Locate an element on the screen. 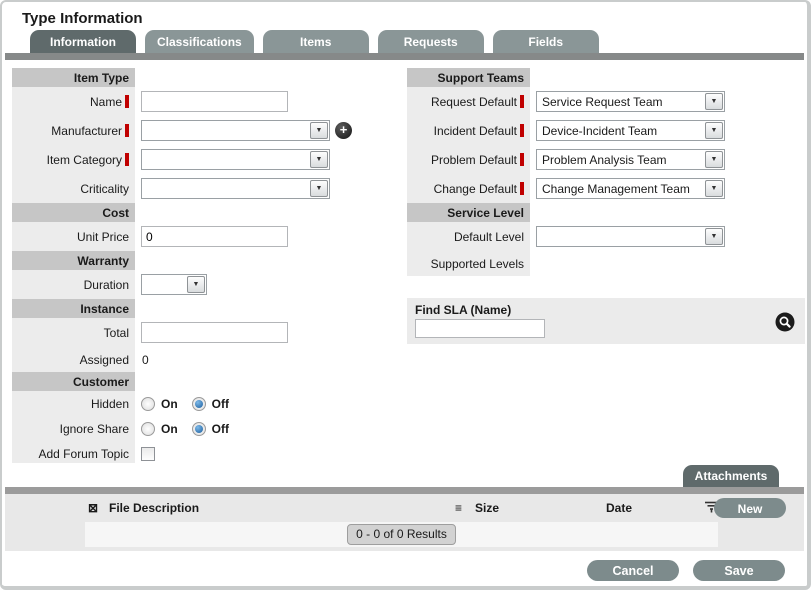 The height and width of the screenshot is (590, 811). total-row: Total is located at coordinates (204, 332).